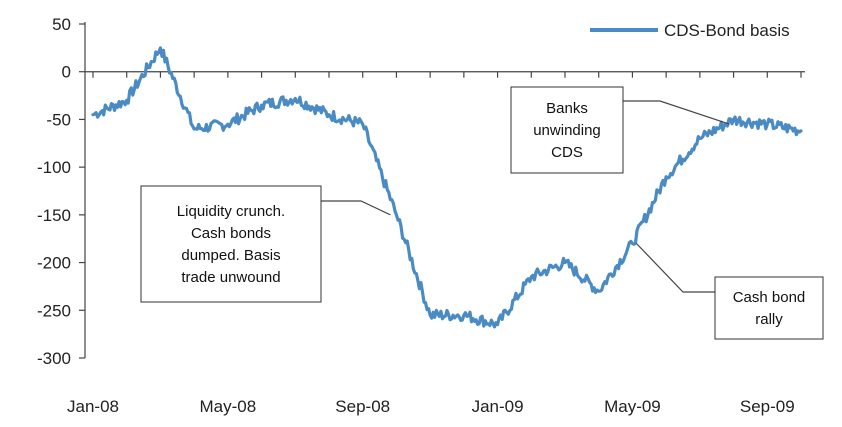 This screenshot has width=842, height=427. I want to click on y-tick-label: -50, so click(58, 119).